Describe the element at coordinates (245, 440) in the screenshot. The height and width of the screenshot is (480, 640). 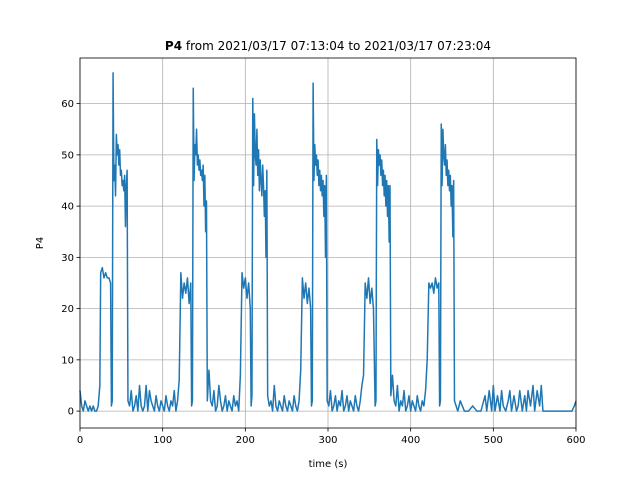
I see `x-tick-label: 200` at that location.